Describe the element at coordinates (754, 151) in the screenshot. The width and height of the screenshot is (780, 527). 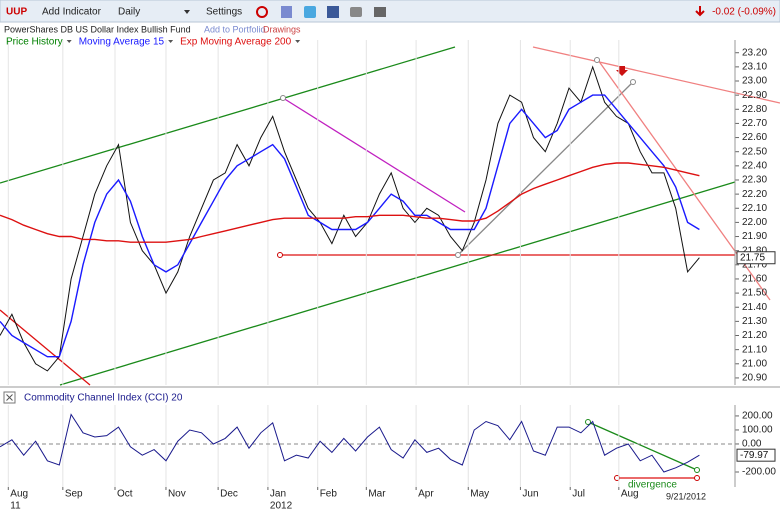
I see `y-tick-label: 22.50` at that location.